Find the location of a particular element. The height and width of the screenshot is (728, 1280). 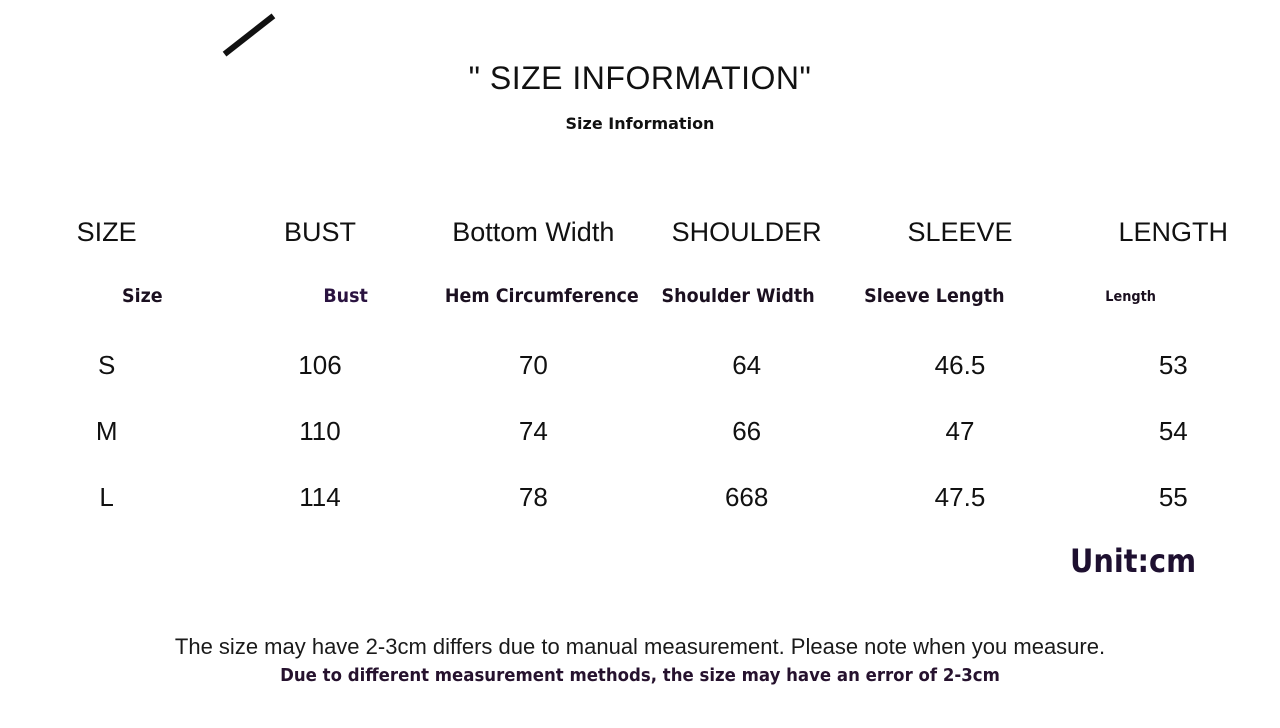

subheader-bust: Bust is located at coordinates (345, 296).